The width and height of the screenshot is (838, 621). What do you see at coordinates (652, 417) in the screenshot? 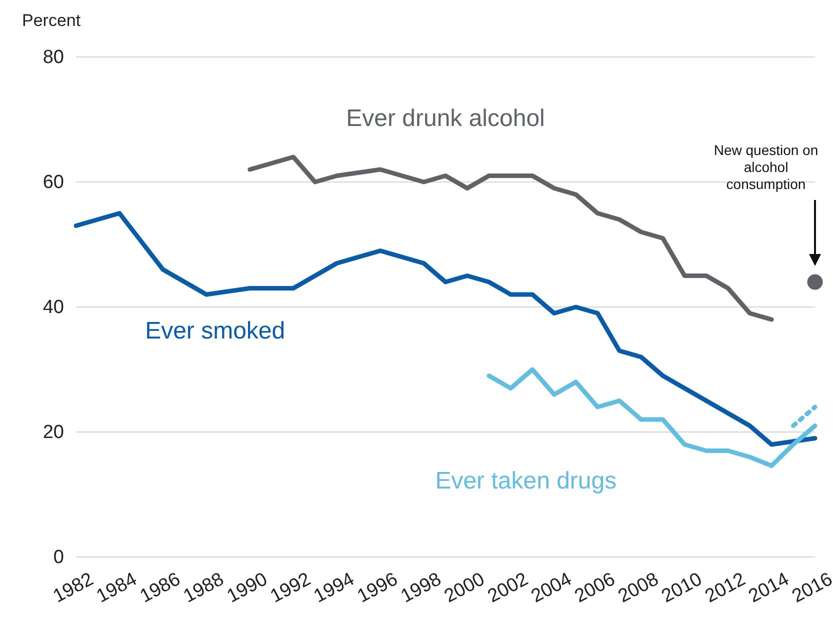
I see `line-series` at bounding box center [652, 417].